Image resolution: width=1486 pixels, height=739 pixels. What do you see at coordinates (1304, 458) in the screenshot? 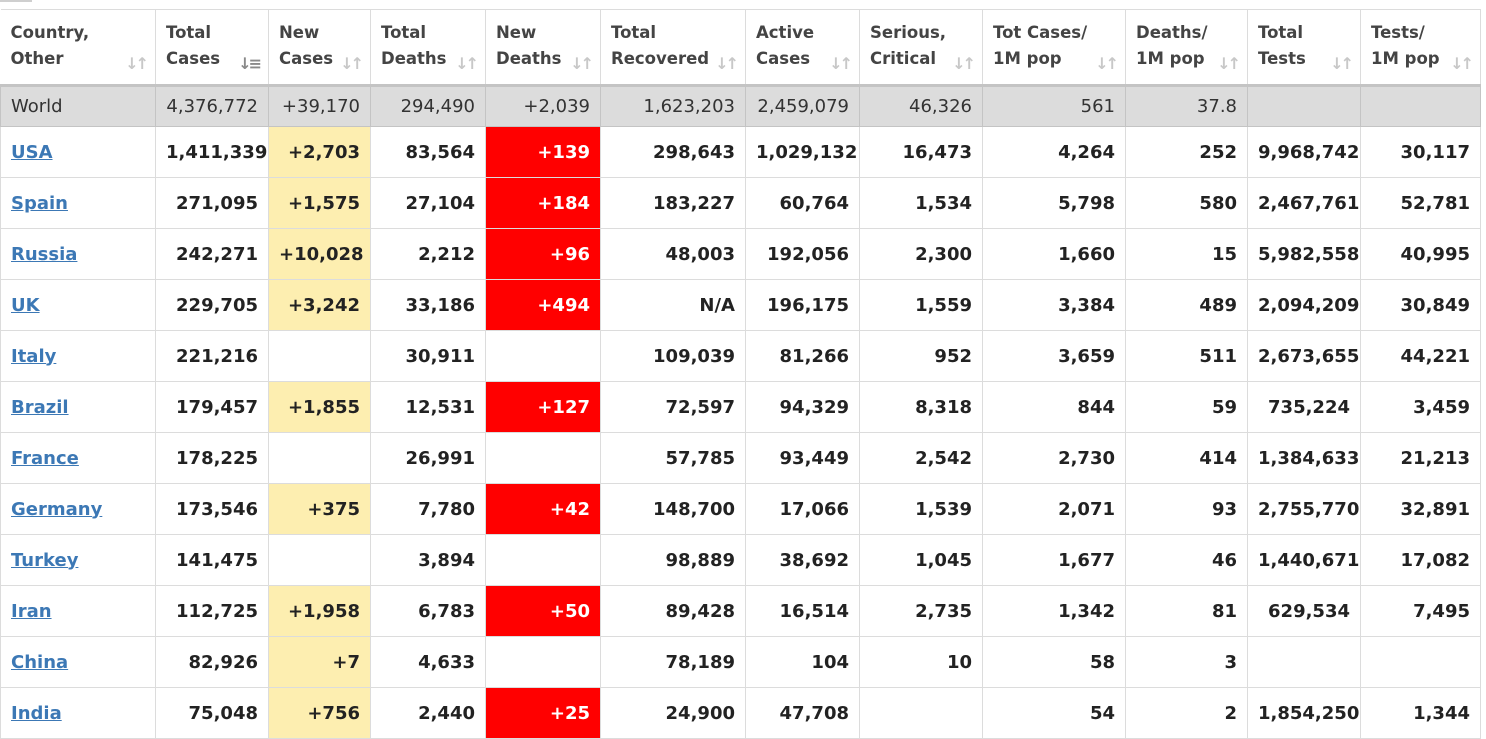
I see `cell-total-tests: 1,384,633` at bounding box center [1304, 458].